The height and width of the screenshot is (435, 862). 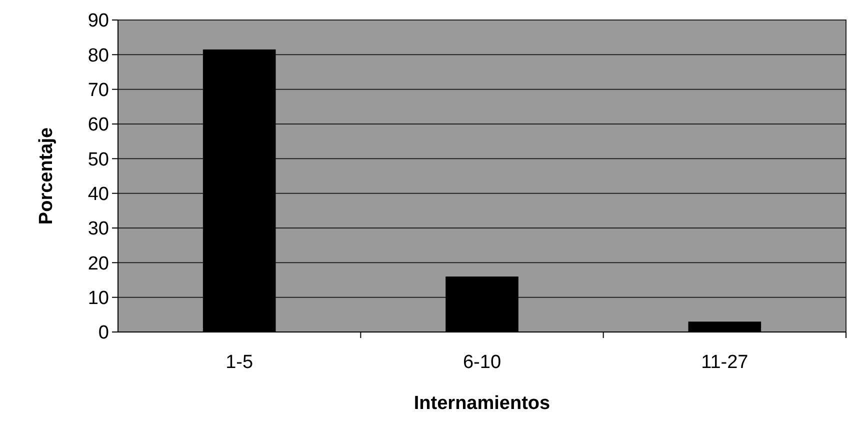 I want to click on y-tick-label: 50, so click(x=98, y=159).